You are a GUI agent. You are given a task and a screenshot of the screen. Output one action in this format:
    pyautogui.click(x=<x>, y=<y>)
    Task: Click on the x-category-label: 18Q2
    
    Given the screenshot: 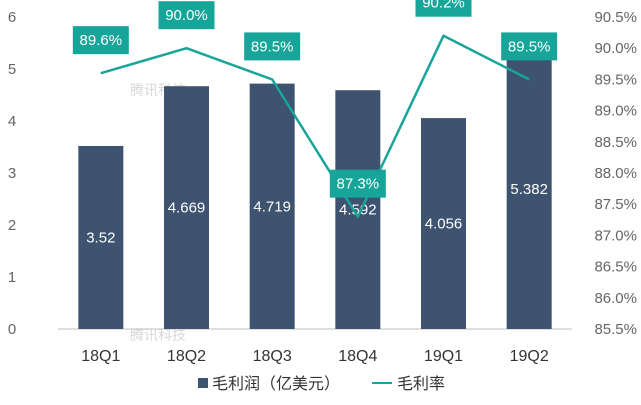 What is the action you would take?
    pyautogui.click(x=186, y=356)
    